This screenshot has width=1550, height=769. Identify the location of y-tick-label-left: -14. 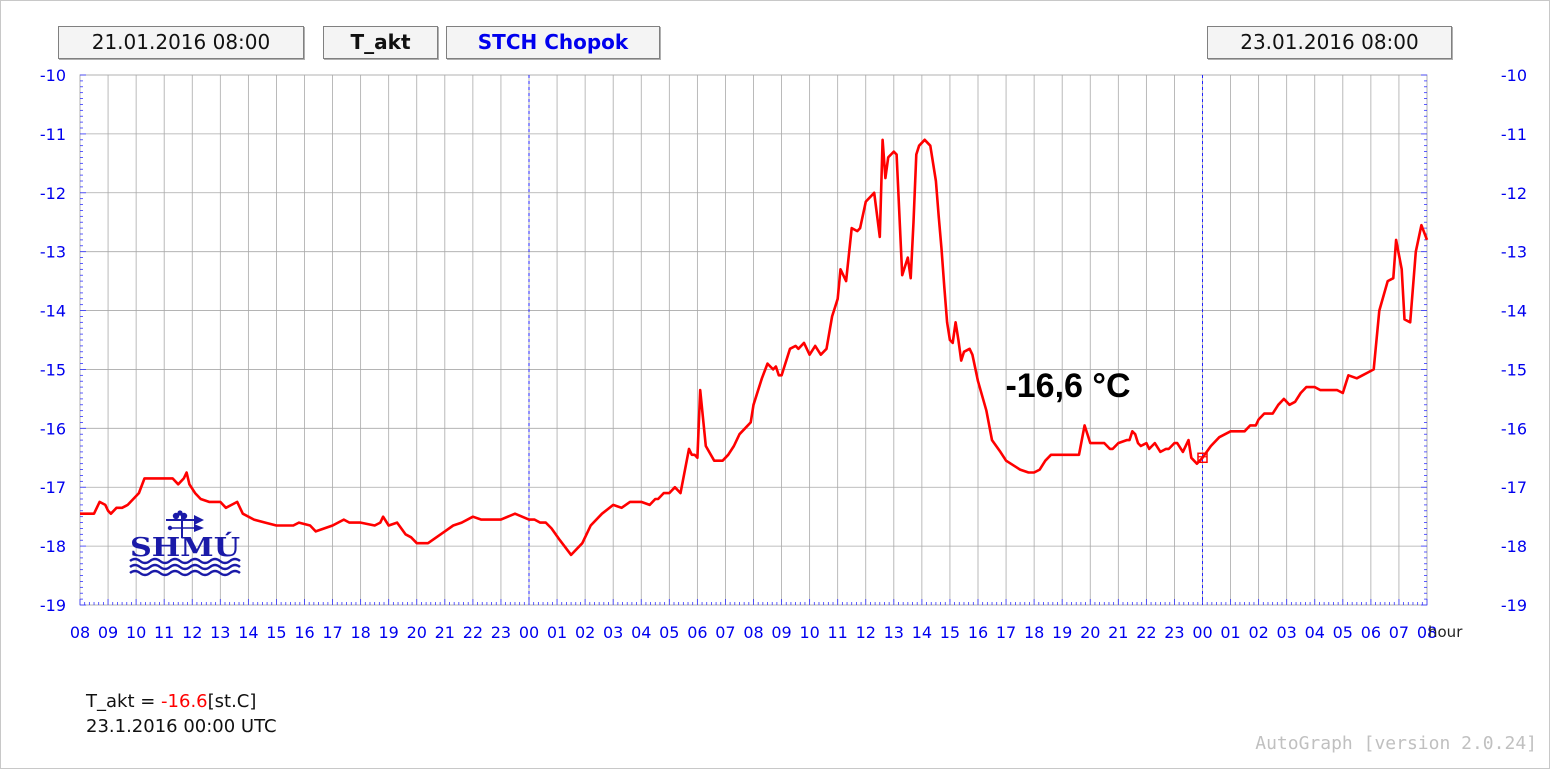
(53, 311).